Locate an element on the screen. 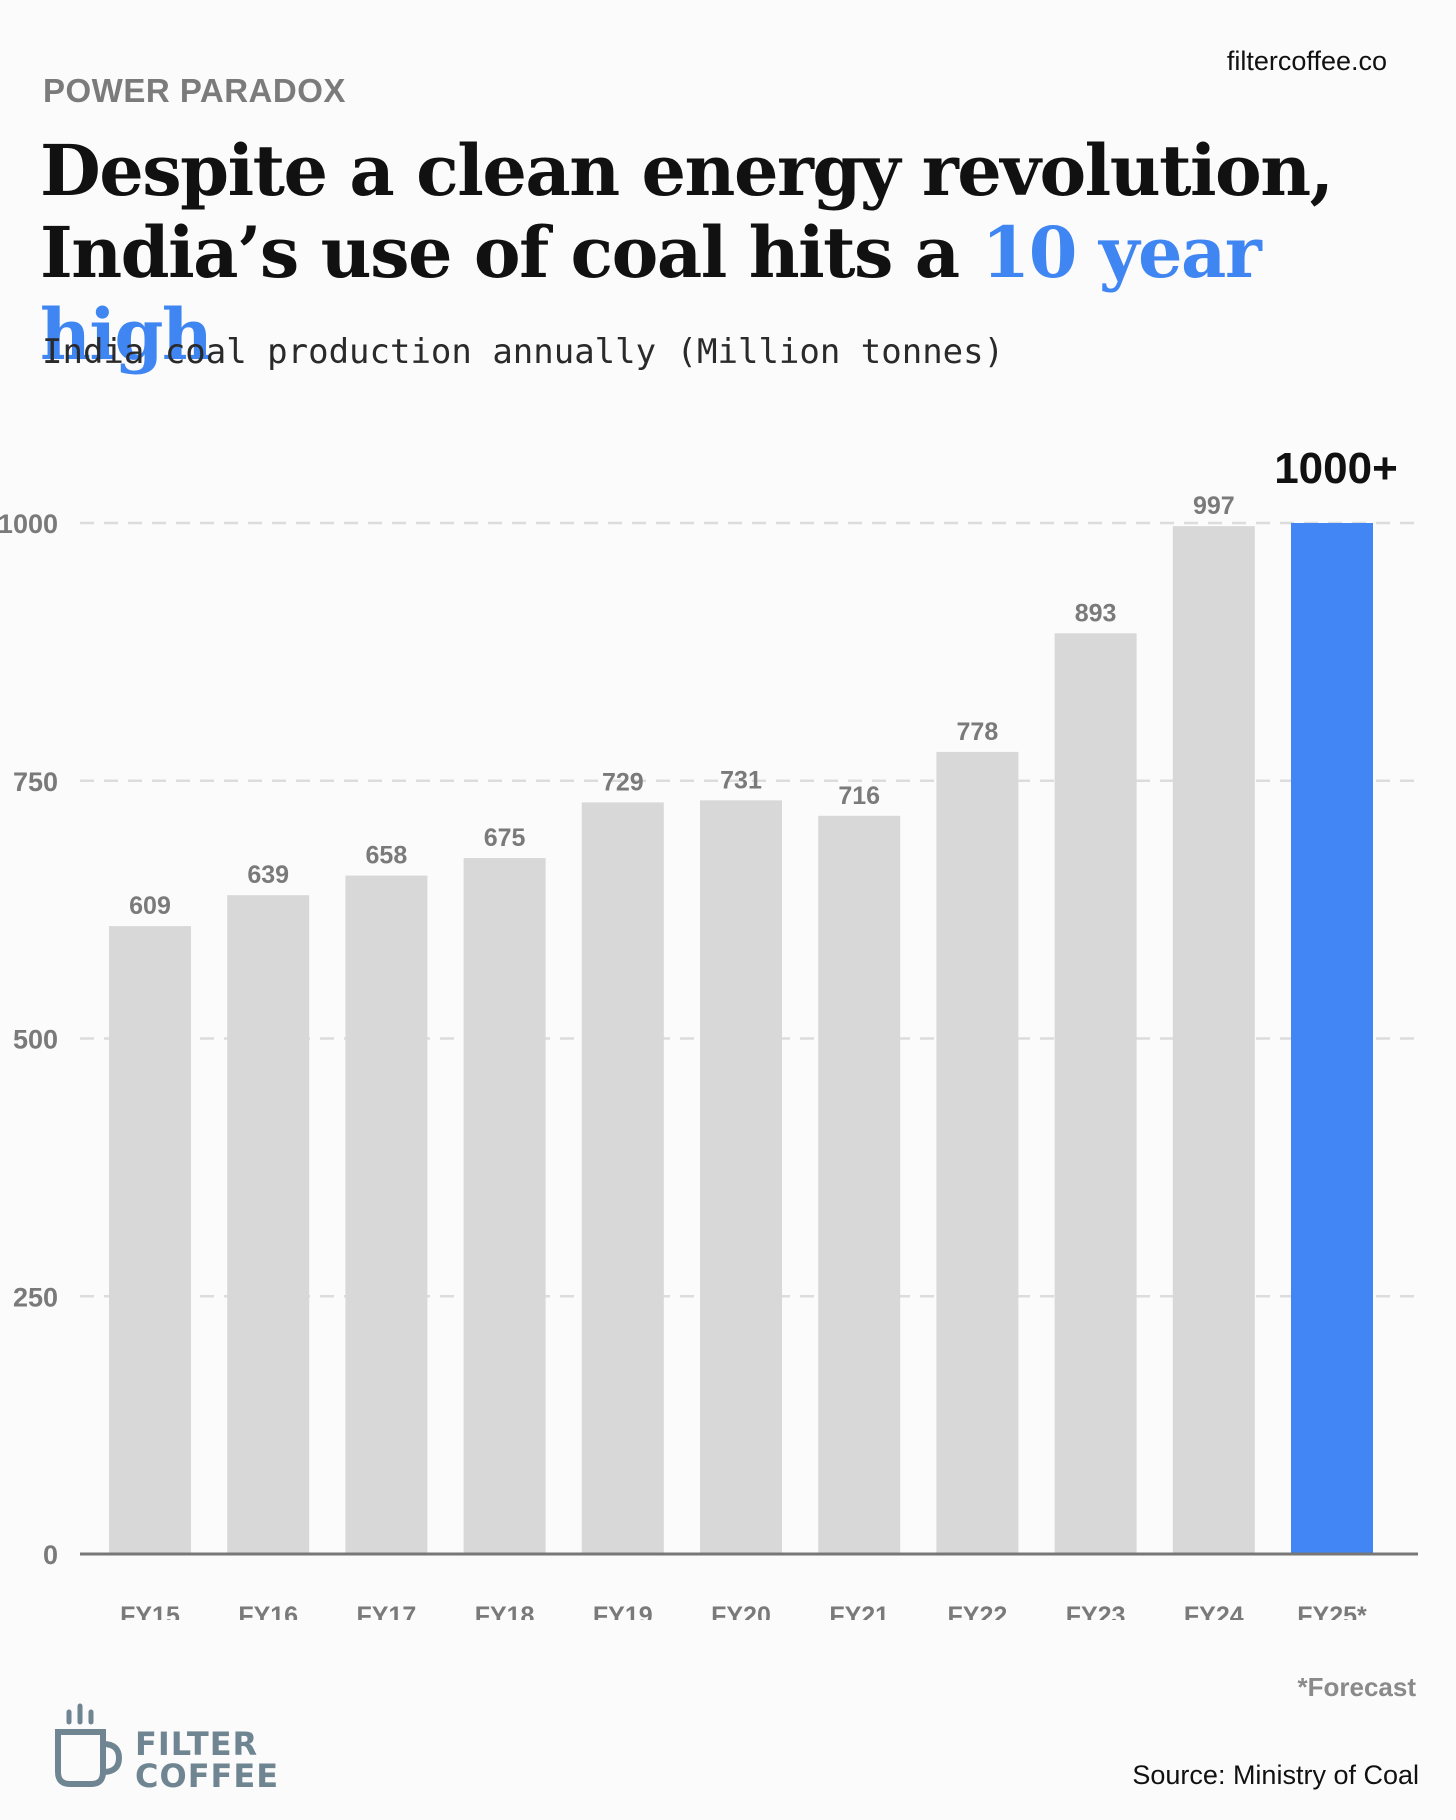 The height and width of the screenshot is (1820, 1456). bar-fy17 is located at coordinates (386, 1214).